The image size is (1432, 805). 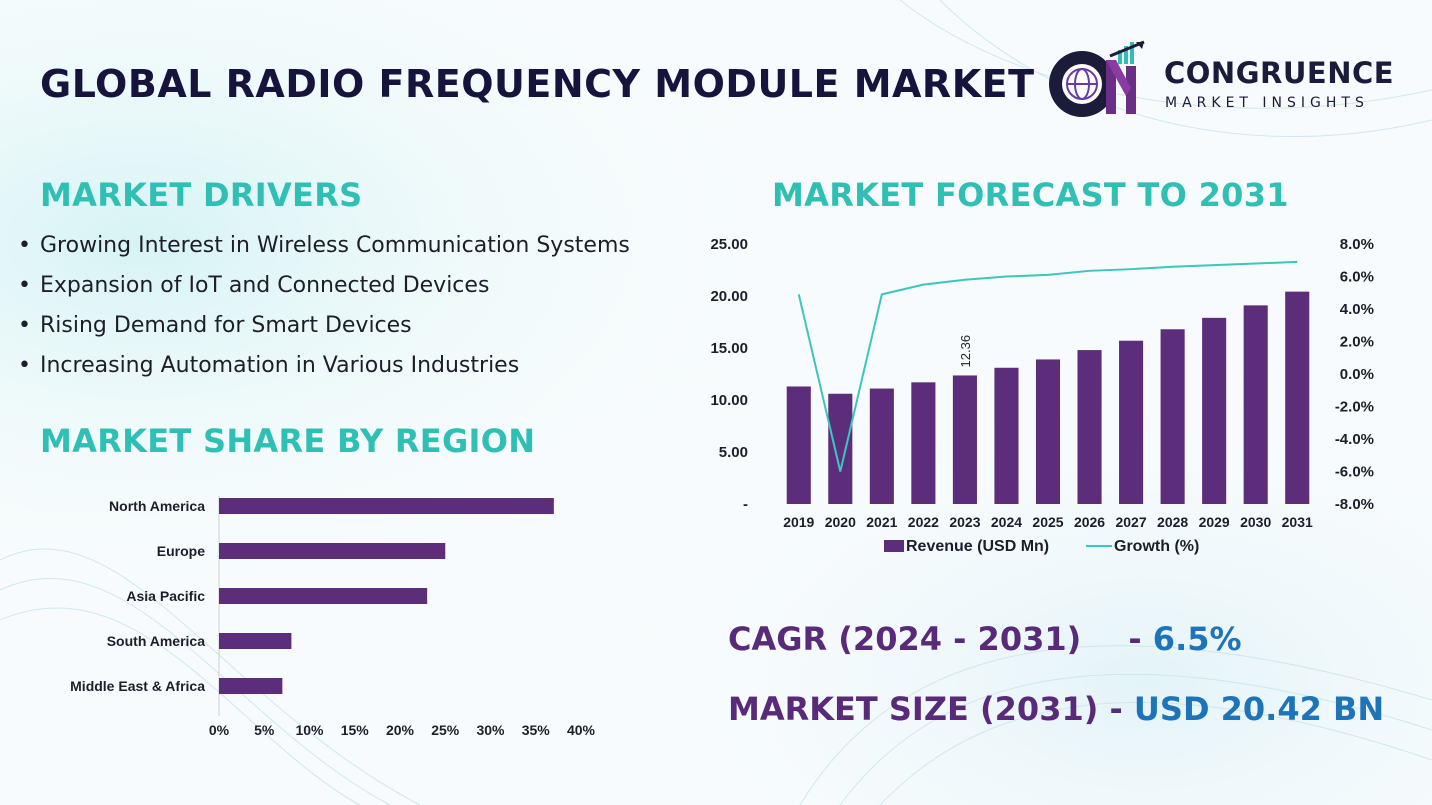 I want to click on region-x-tick-label: 5%, so click(x=264, y=730).